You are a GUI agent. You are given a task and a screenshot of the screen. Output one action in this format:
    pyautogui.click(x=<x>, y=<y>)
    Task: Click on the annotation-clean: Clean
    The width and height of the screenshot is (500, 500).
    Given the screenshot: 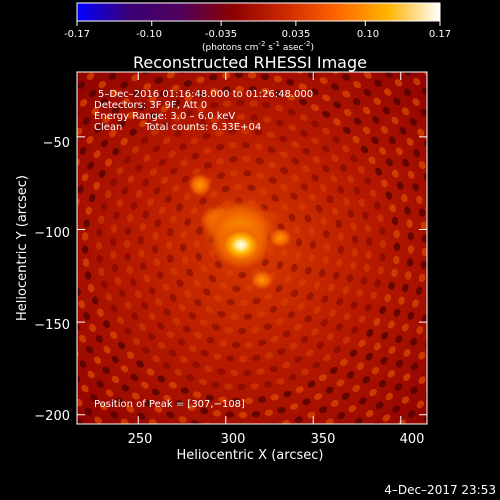 What is the action you would take?
    pyautogui.click(x=108, y=127)
    